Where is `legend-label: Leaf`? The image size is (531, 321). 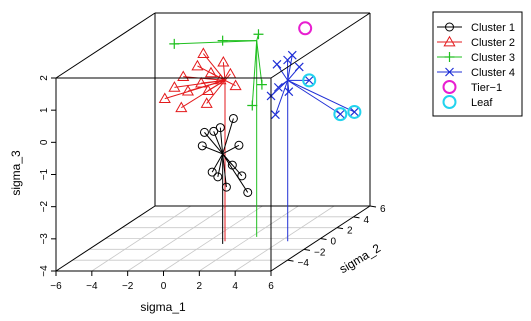
legend-label: Leaf is located at coordinates (482, 103).